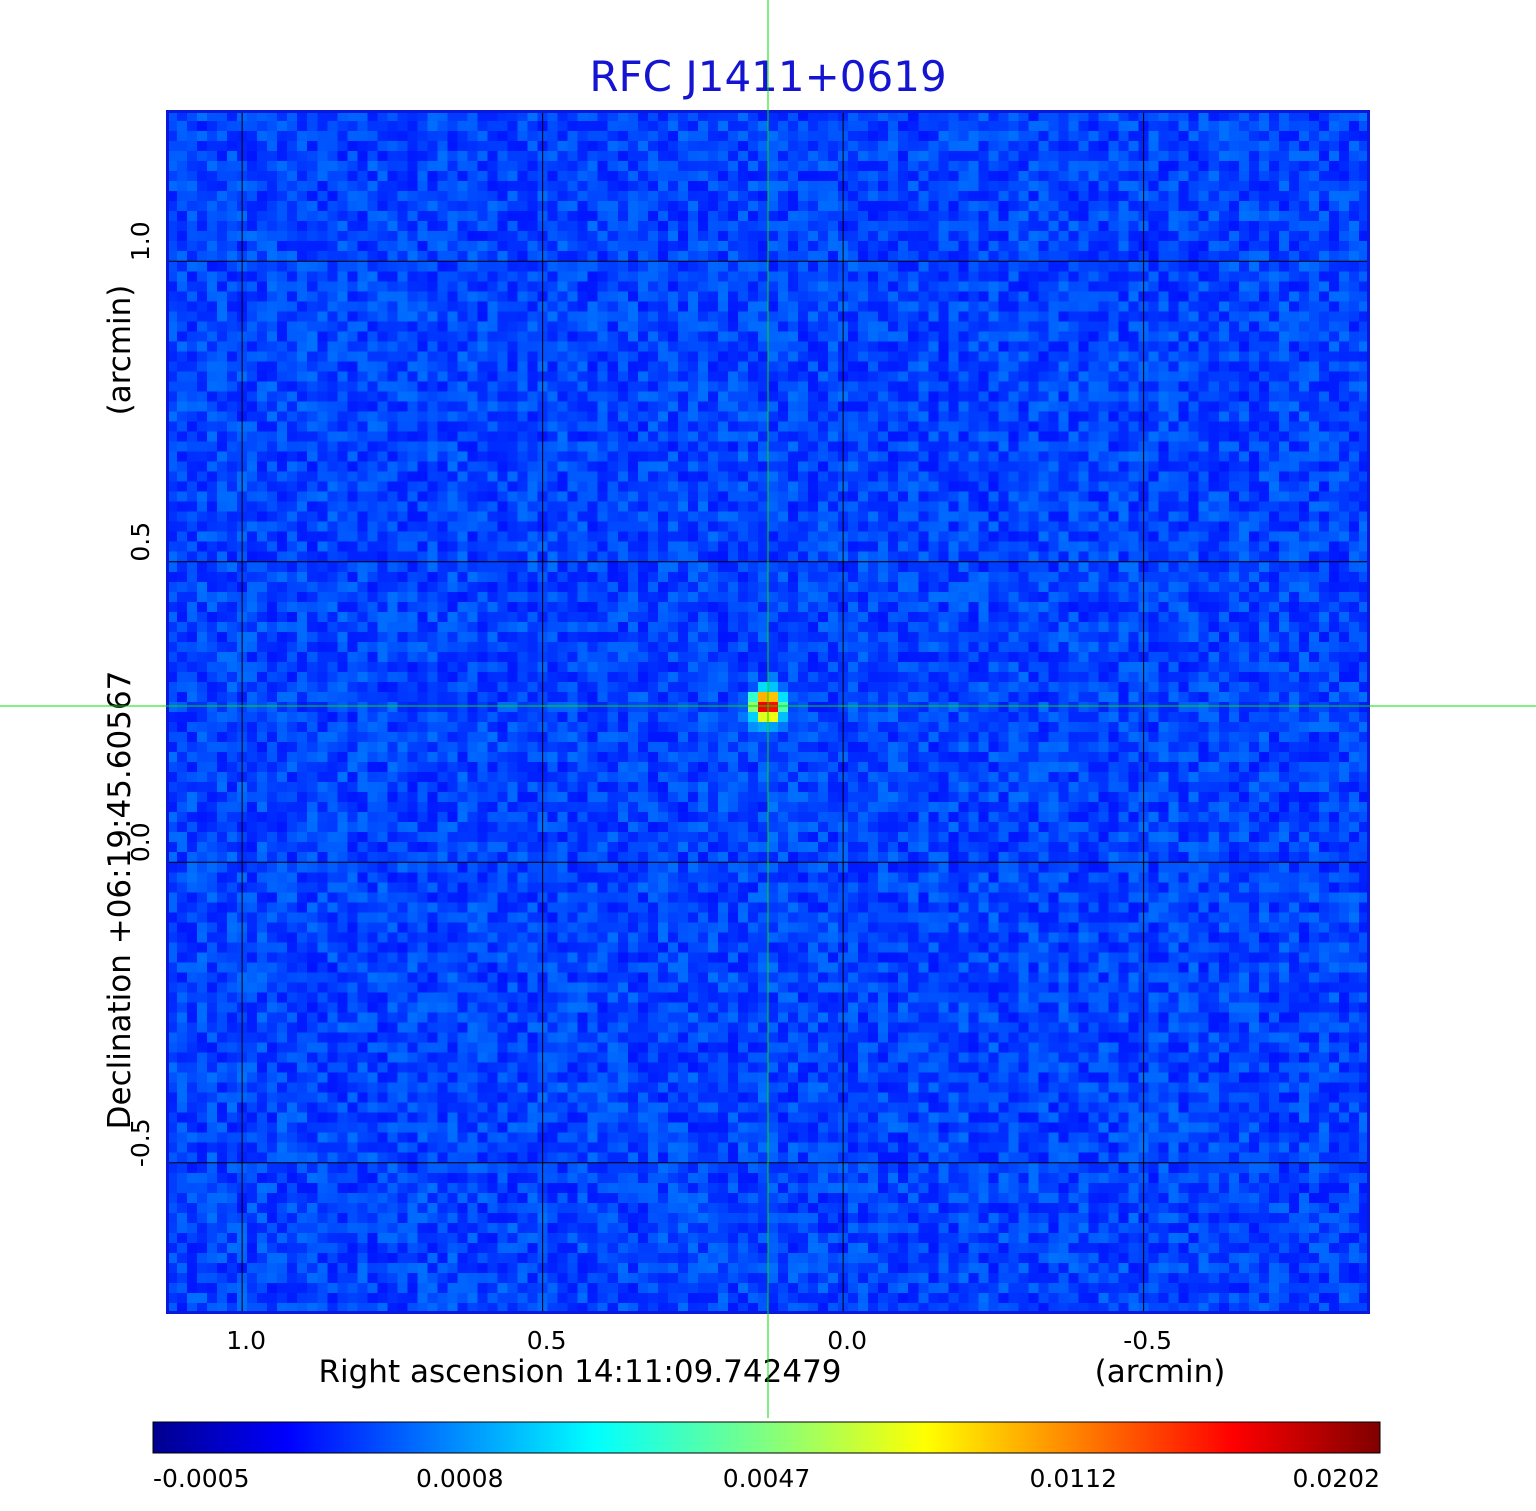 The width and height of the screenshot is (1536, 1511). Describe the element at coordinates (699, 1340) in the screenshot. I see `x-tick-labels: 1.0 0.5 0.0 -0.5` at that location.